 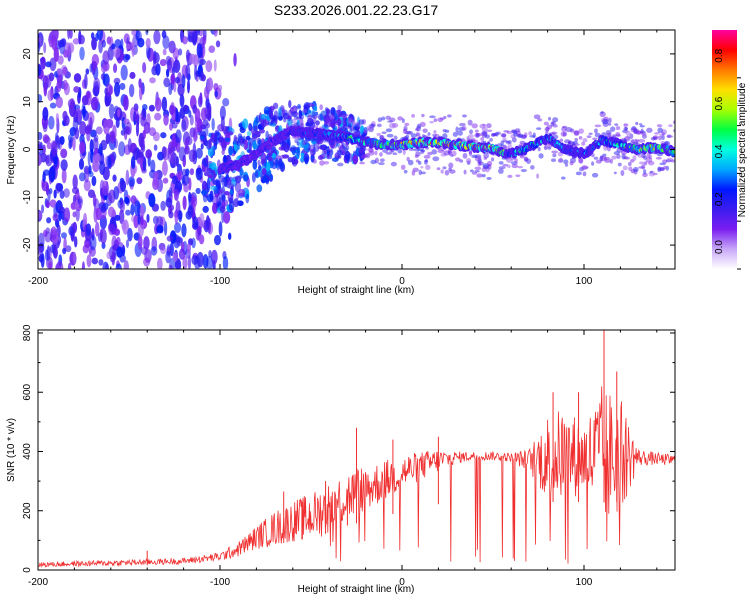 What do you see at coordinates (719, 103) in the screenshot?
I see `colorbar-tick-label: 0.6` at bounding box center [719, 103].